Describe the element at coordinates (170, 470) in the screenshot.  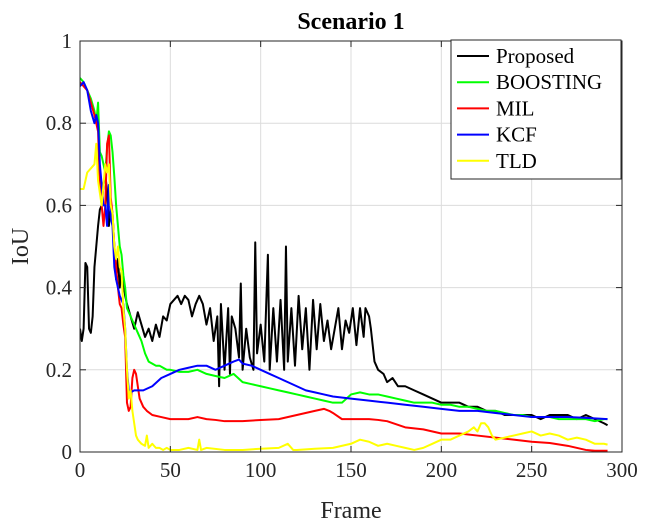
I see `x-tick-label: 50` at that location.